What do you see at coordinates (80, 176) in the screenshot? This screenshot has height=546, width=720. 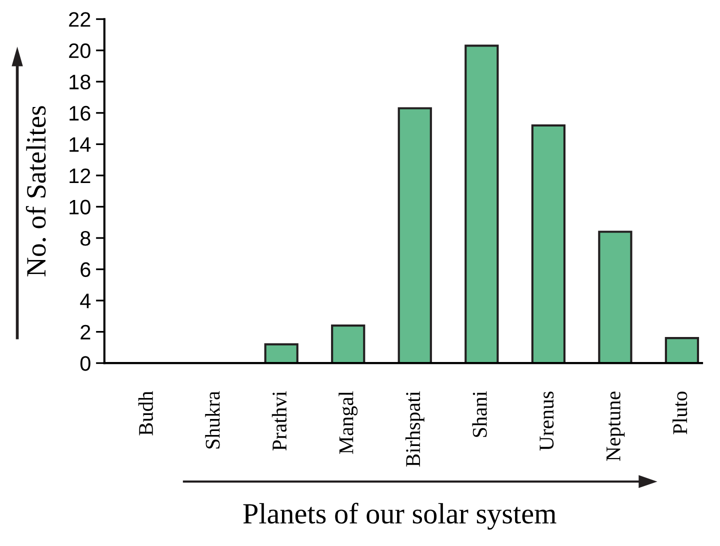 I see `y-tick-label: 12` at bounding box center [80, 176].